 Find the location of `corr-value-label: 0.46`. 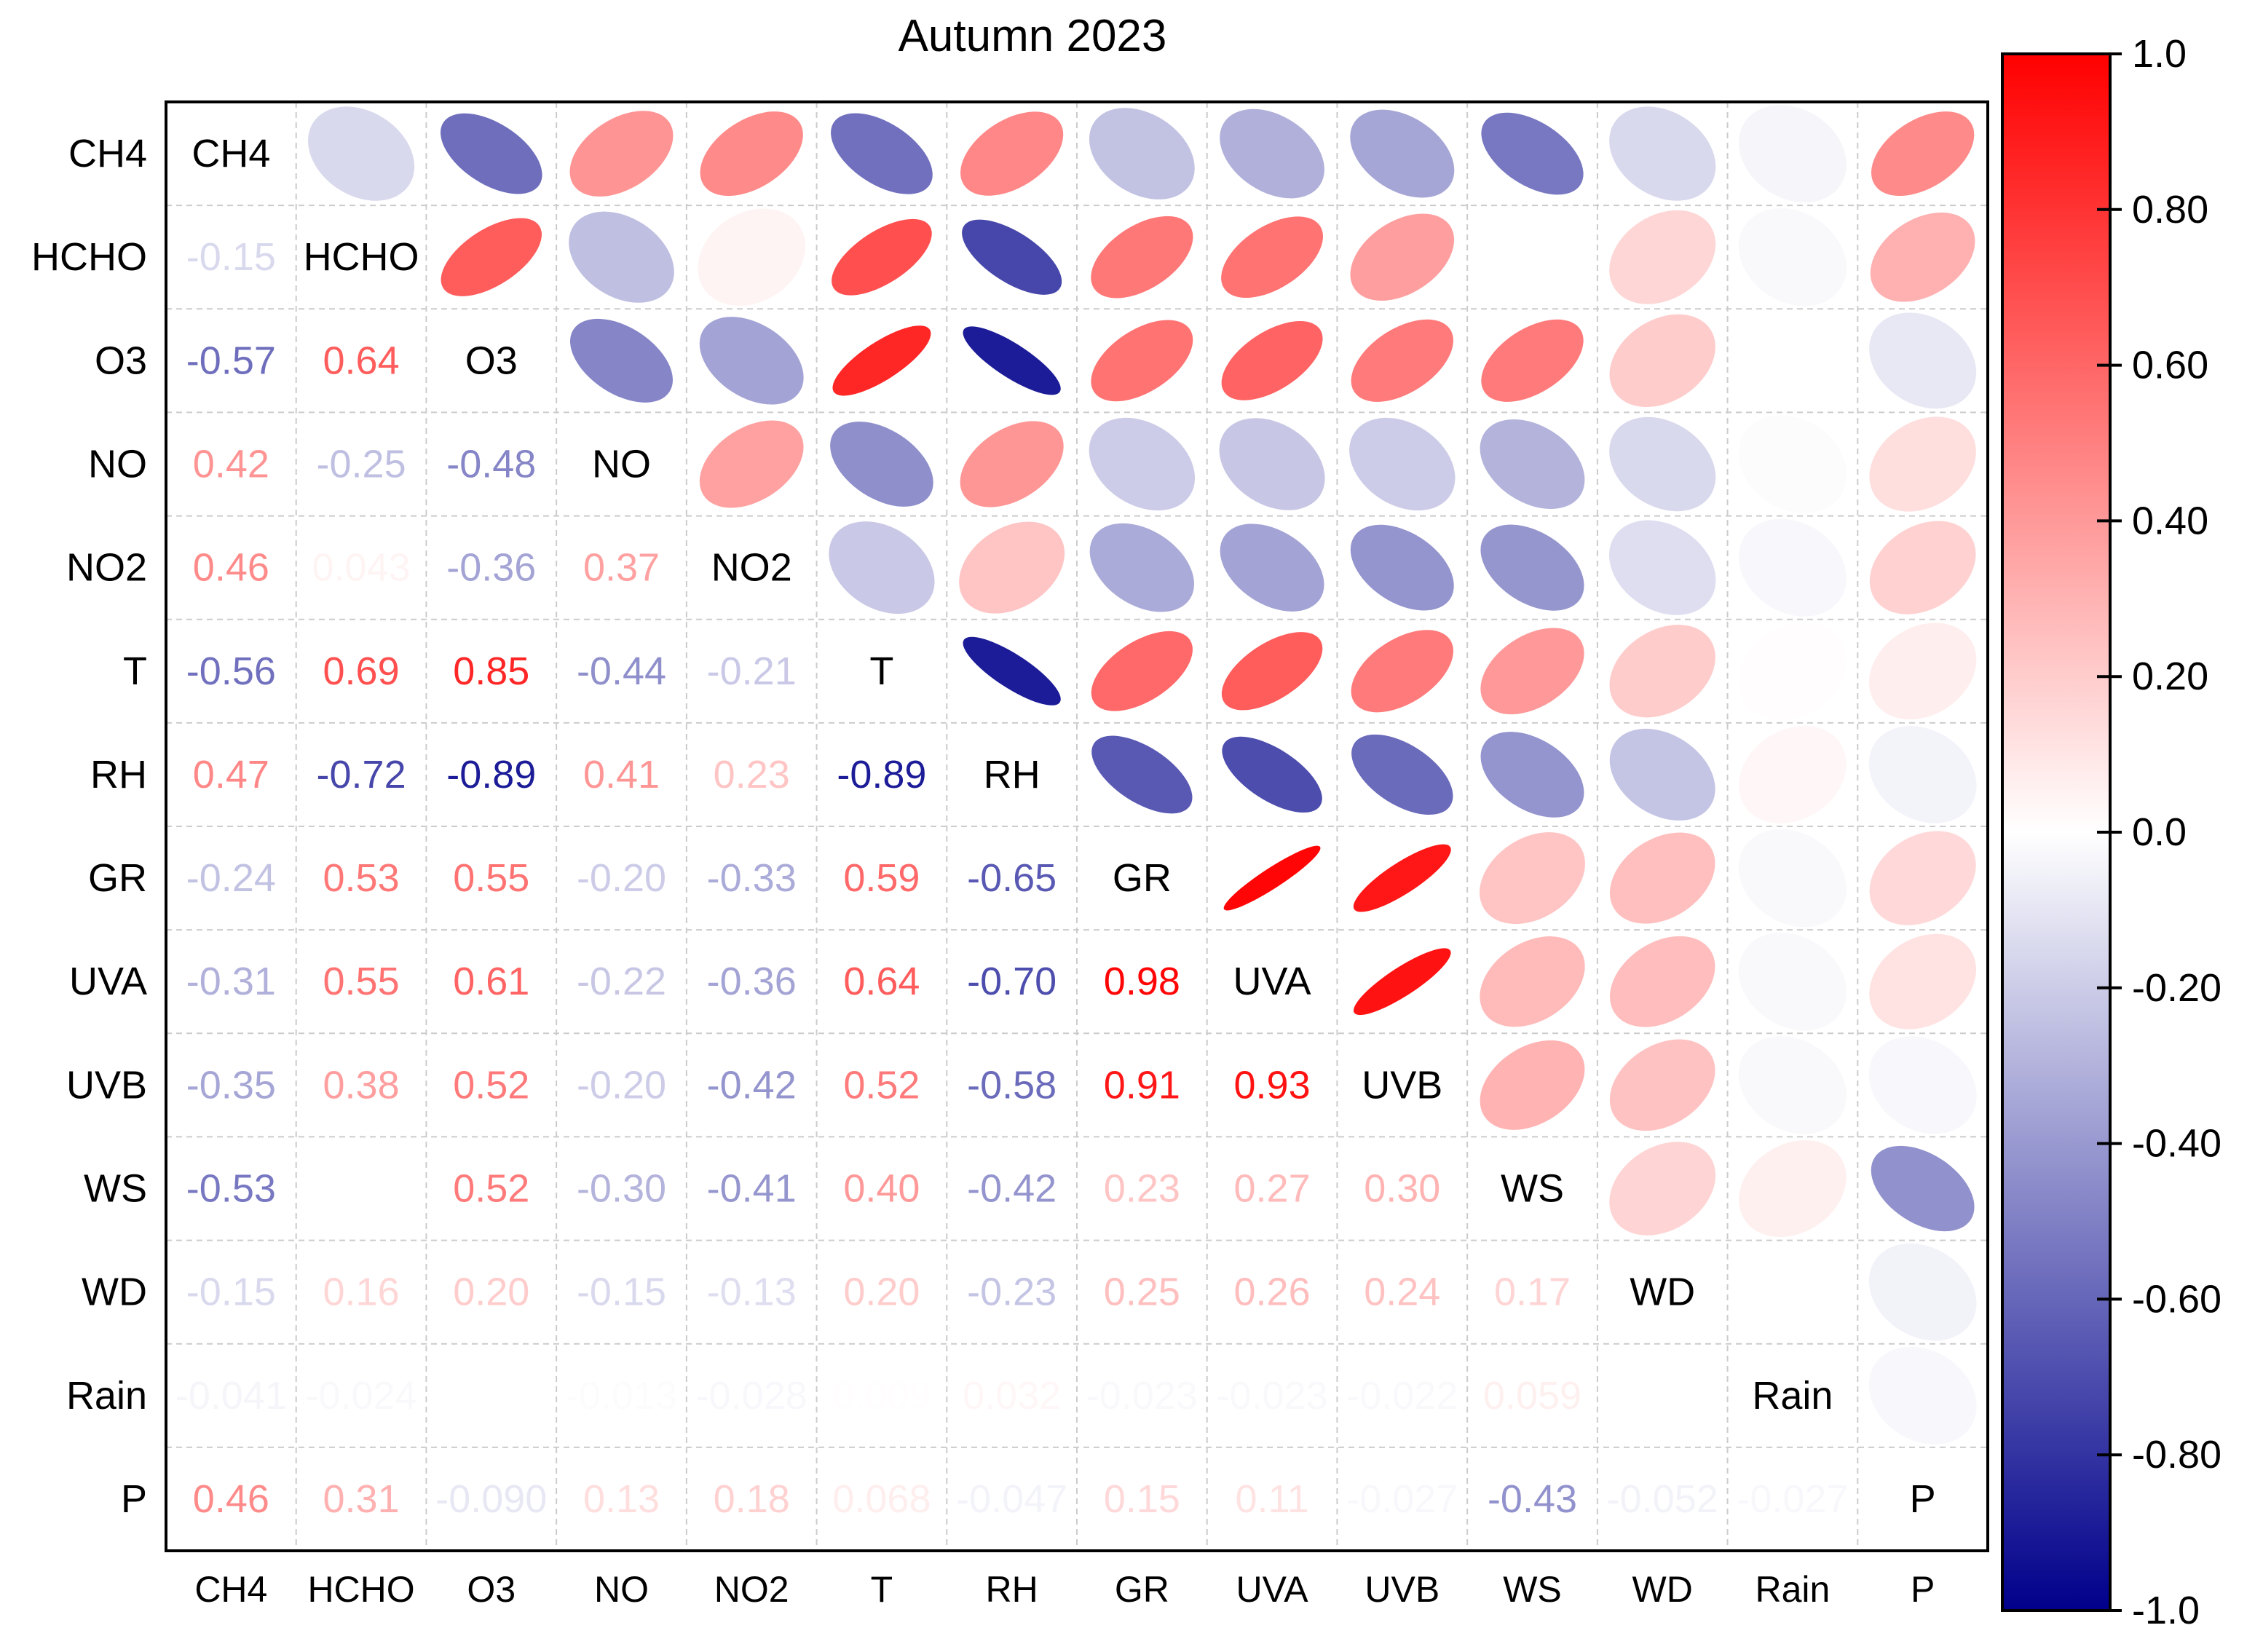

corr-value-label: 0.46 is located at coordinates (231, 568).